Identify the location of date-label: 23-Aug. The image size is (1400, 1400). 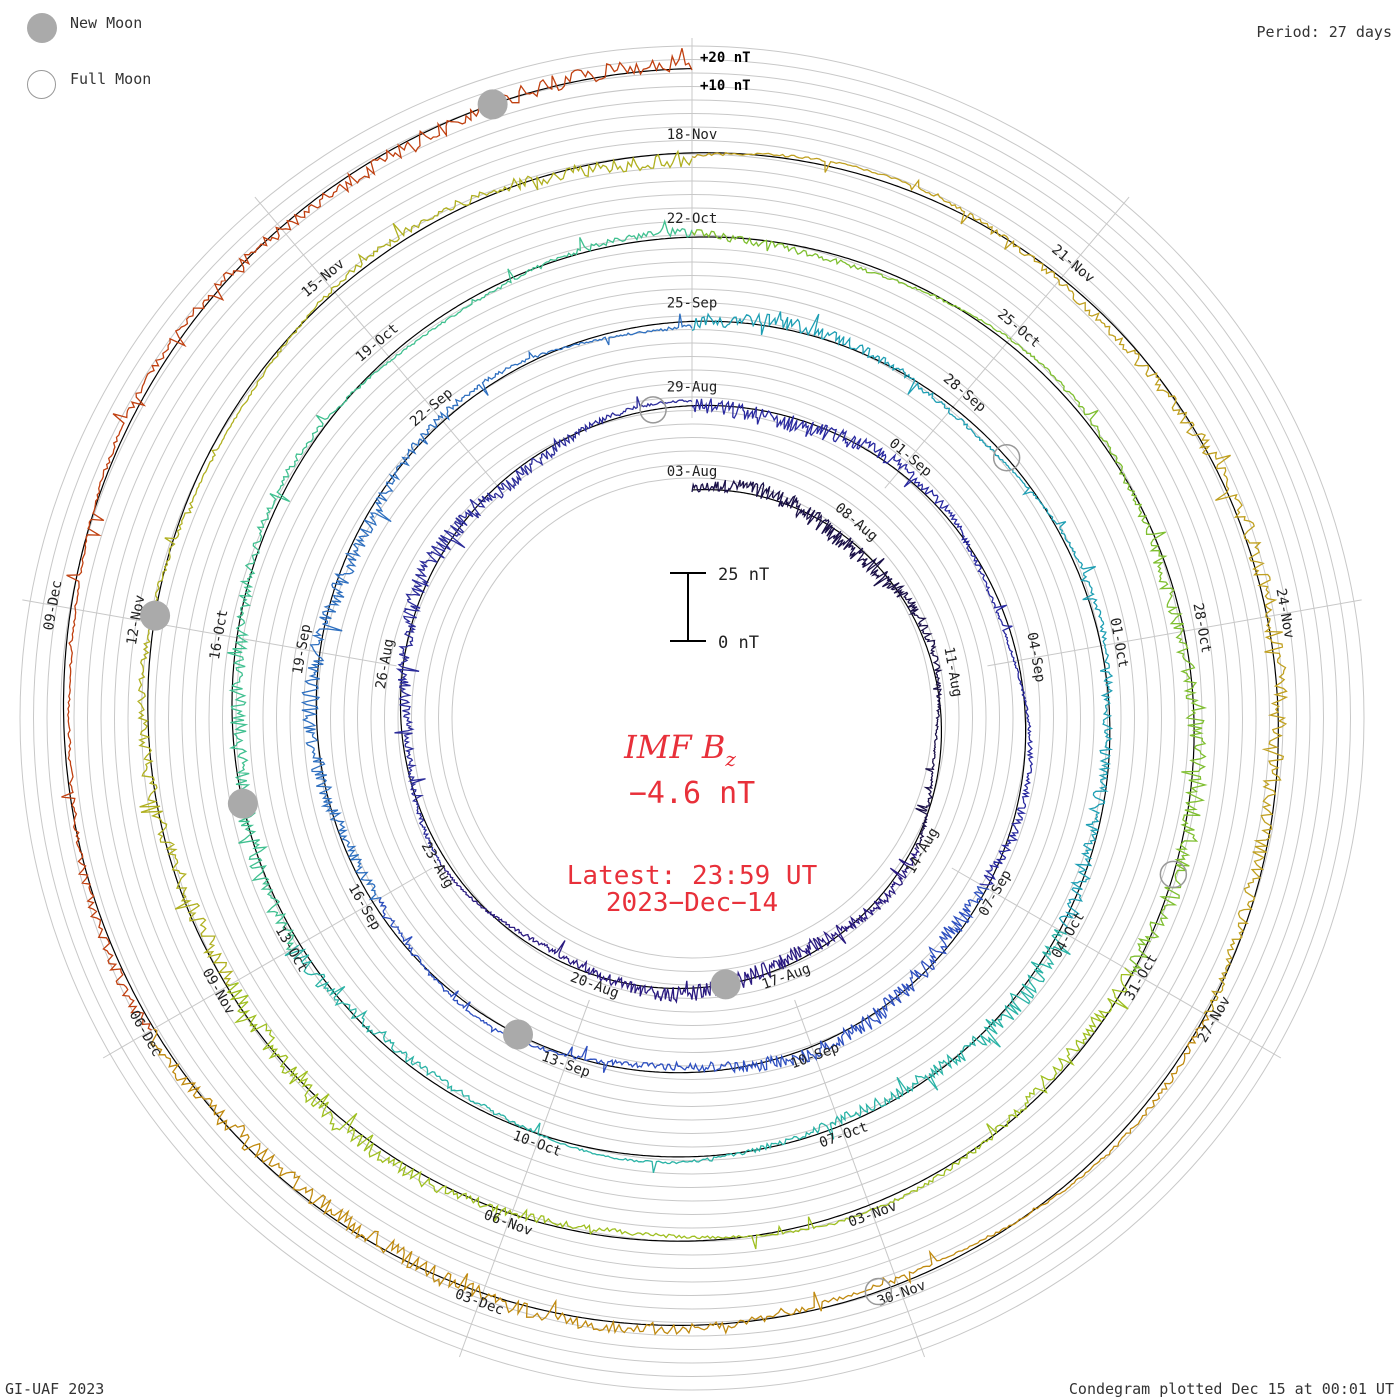
(437, 865).